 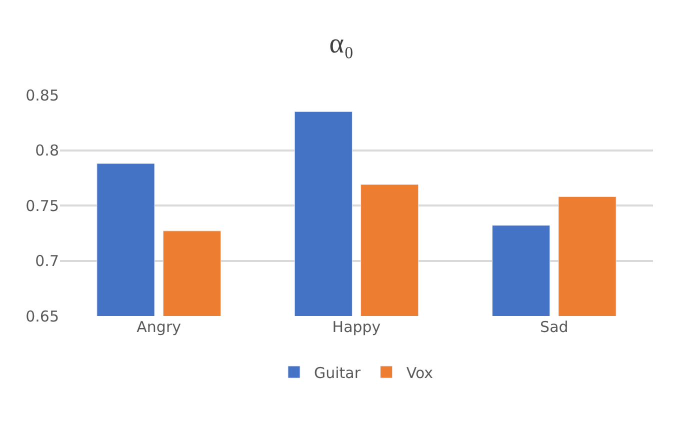 What do you see at coordinates (341, 44) in the screenshot?
I see `chart-title: α₀` at bounding box center [341, 44].